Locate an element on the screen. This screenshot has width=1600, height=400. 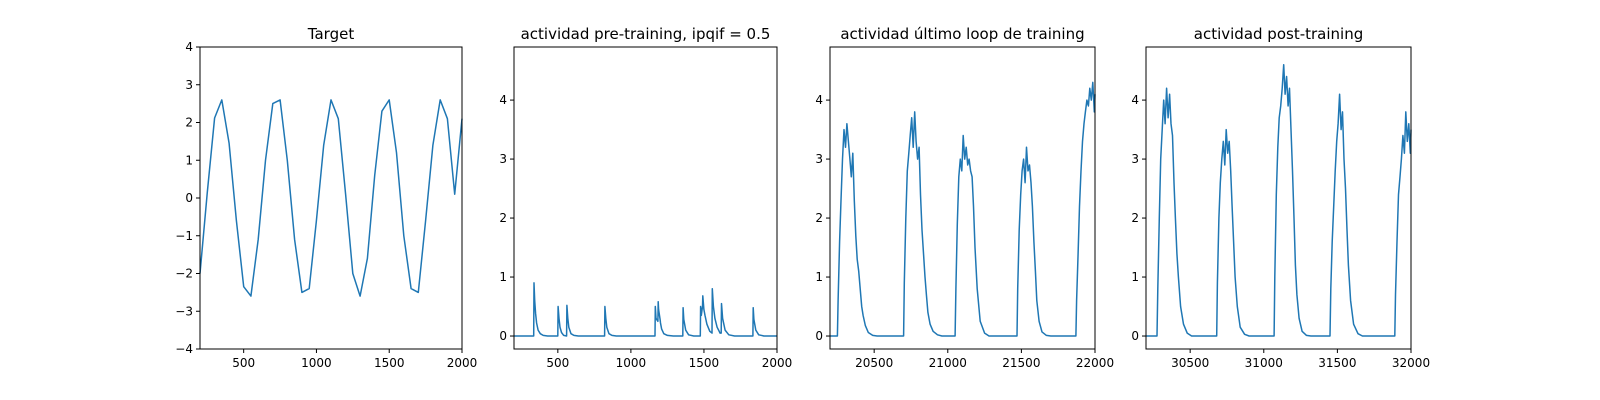
x-tick-label: 22000 is located at coordinates (1095, 363).